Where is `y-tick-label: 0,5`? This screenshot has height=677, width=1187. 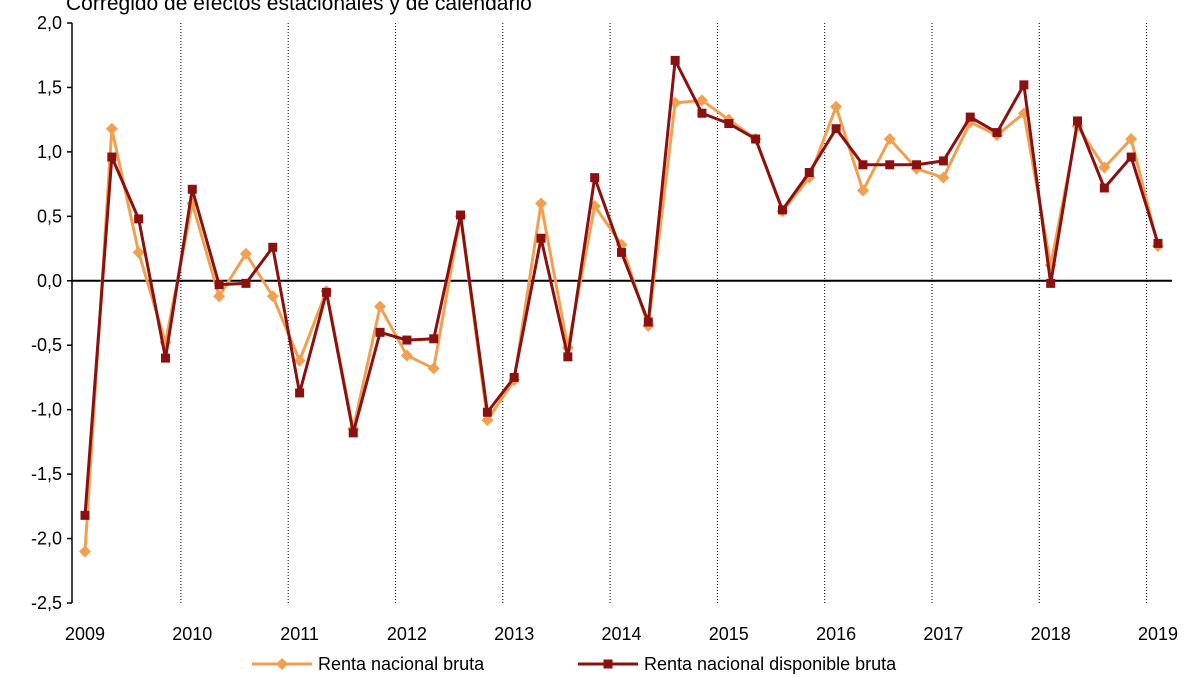
y-tick-label: 0,5 is located at coordinates (49, 216).